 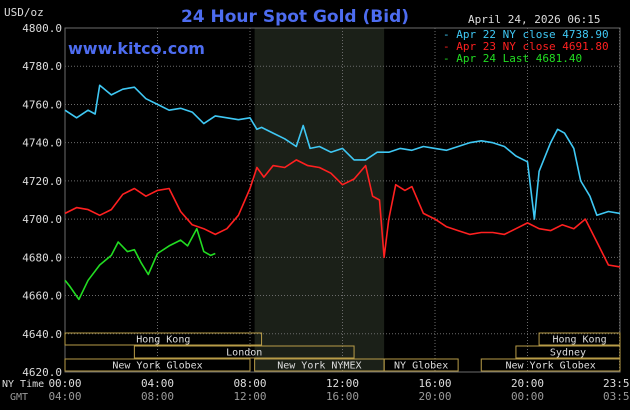 I want to click on unit-label: USD/oz, so click(x=24, y=12).